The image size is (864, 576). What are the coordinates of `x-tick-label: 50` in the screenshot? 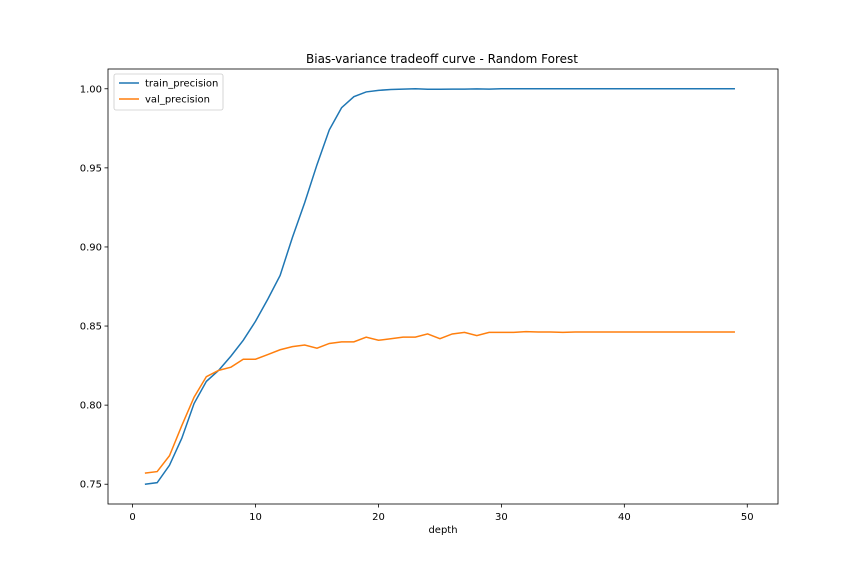 It's located at (747, 517).